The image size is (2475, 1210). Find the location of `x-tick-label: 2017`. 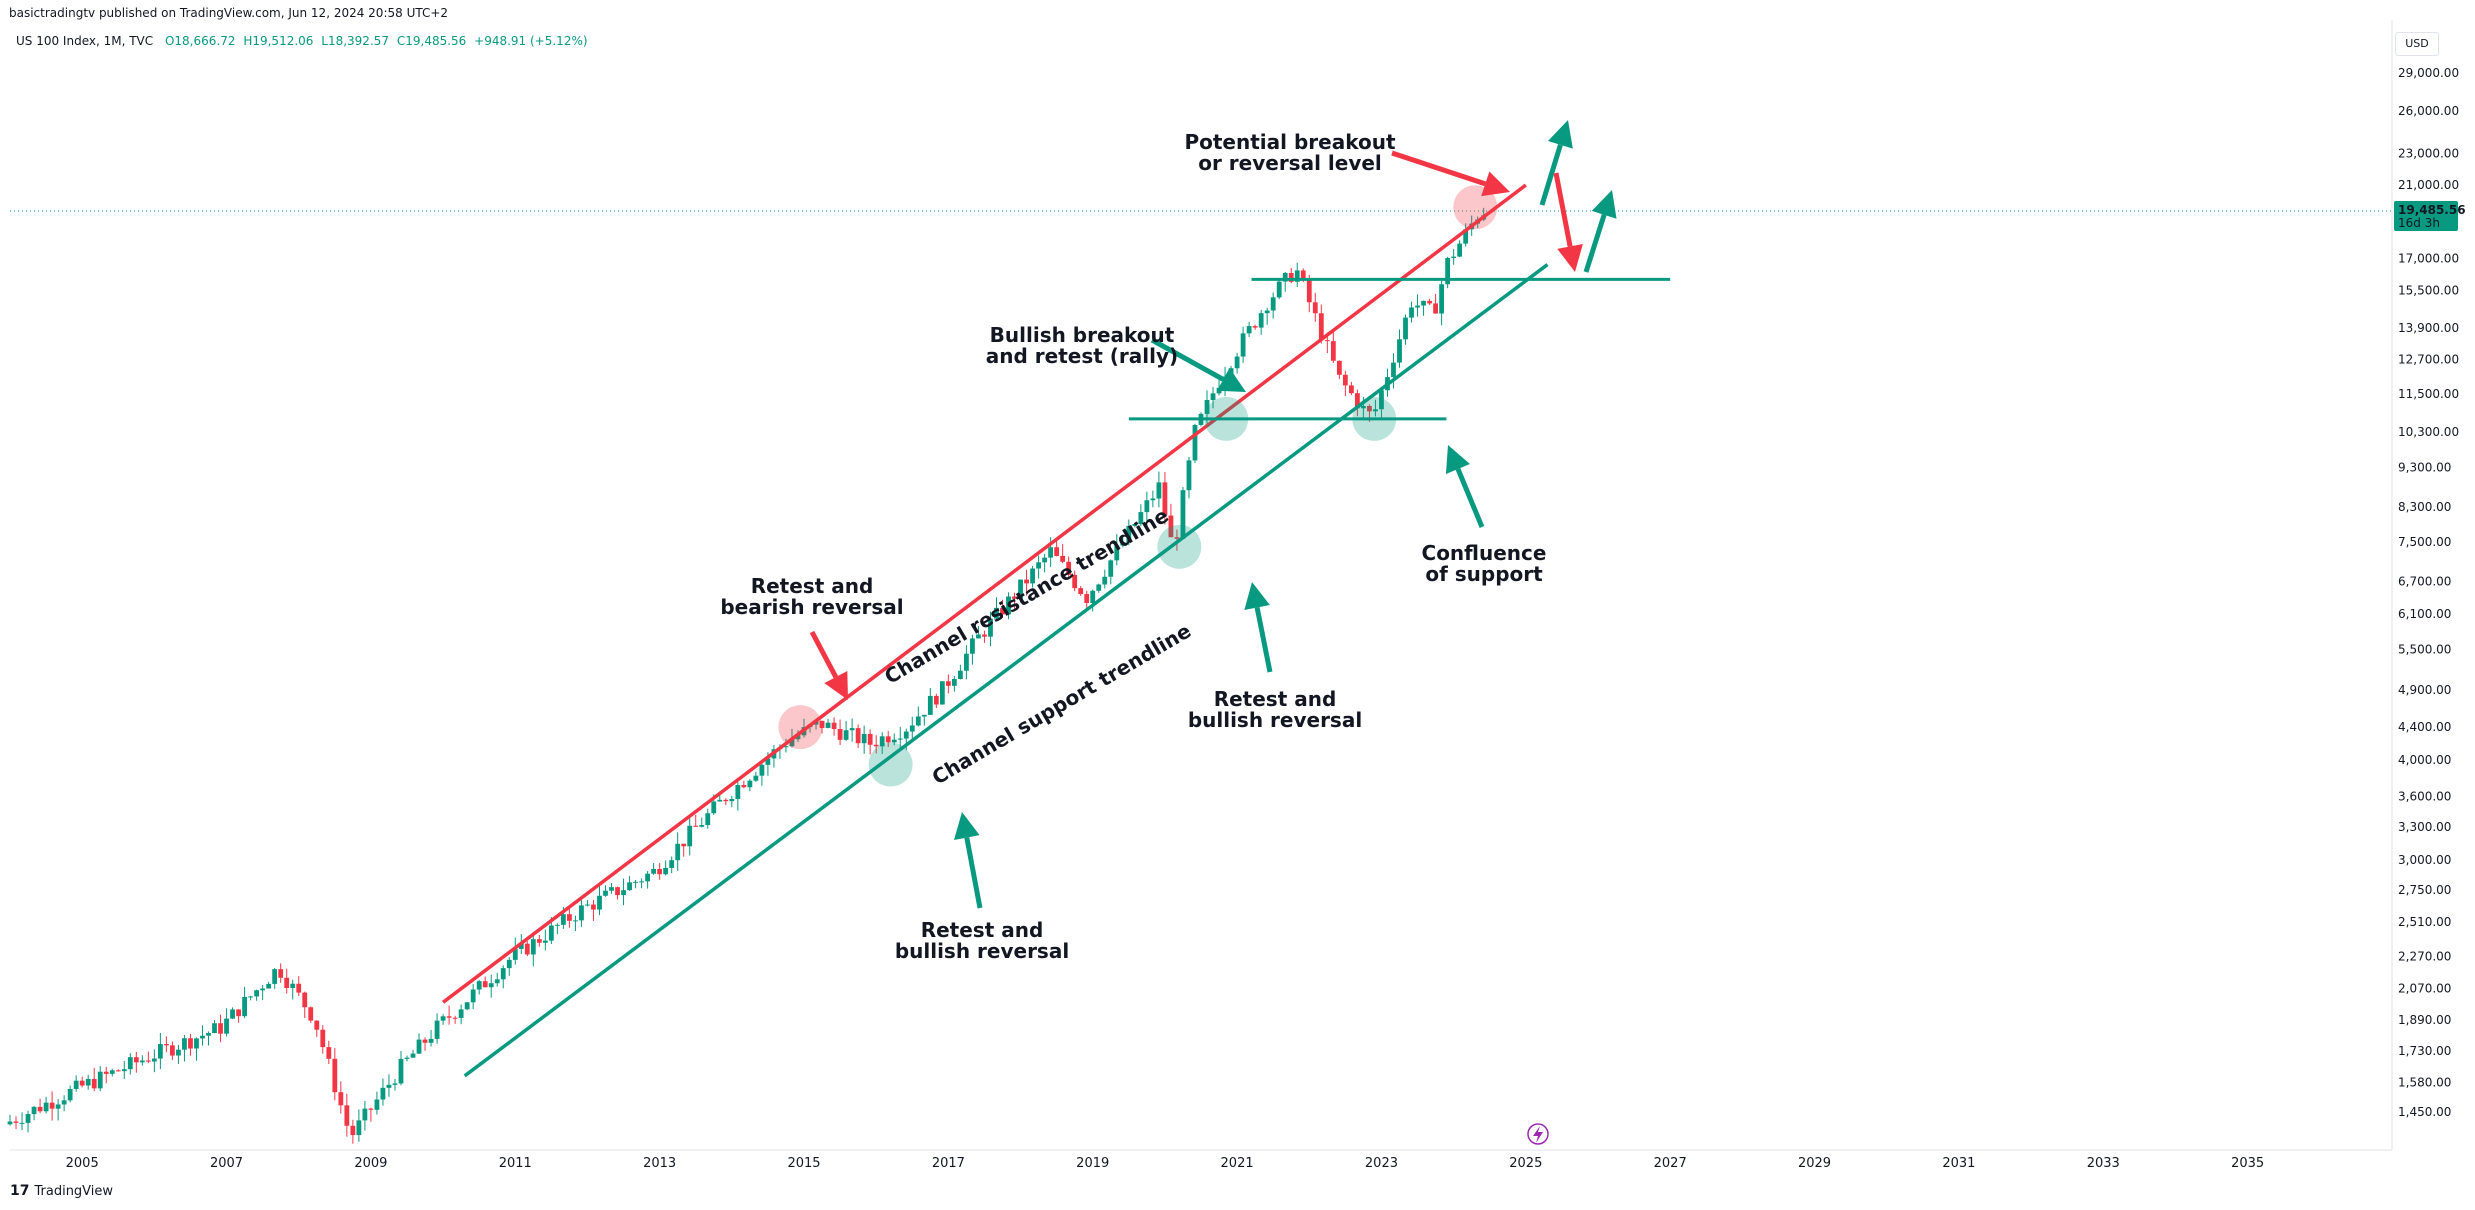

x-tick-label: 2017 is located at coordinates (948, 1163).